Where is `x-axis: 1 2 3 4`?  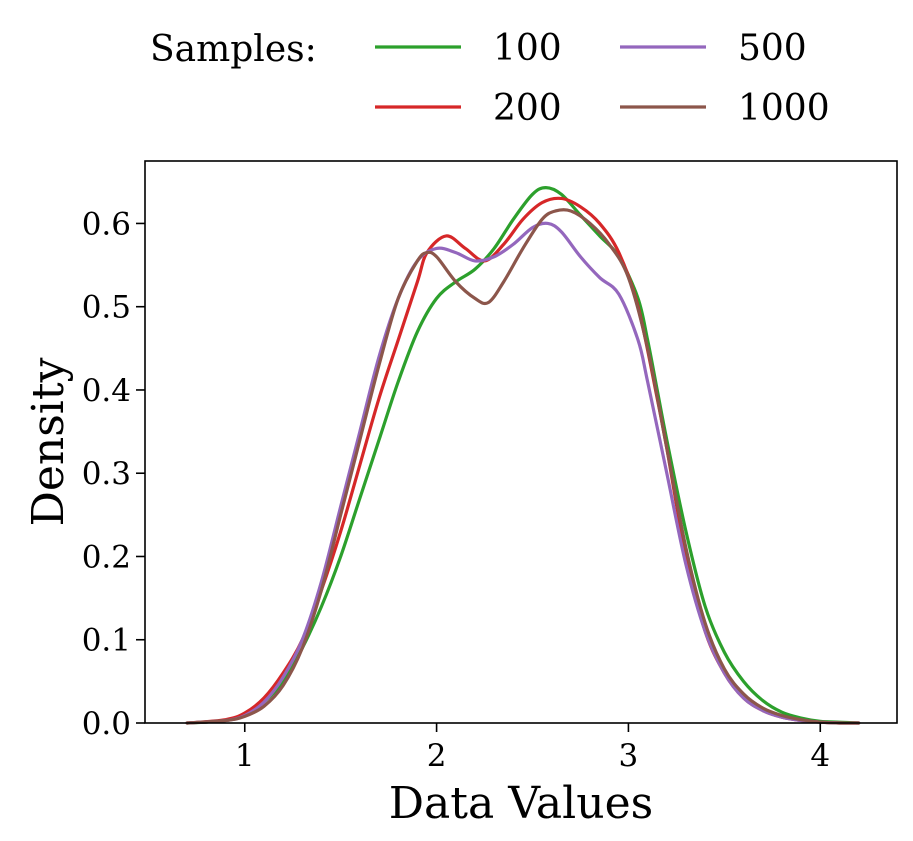 x-axis: 1 2 3 4 is located at coordinates (532, 748).